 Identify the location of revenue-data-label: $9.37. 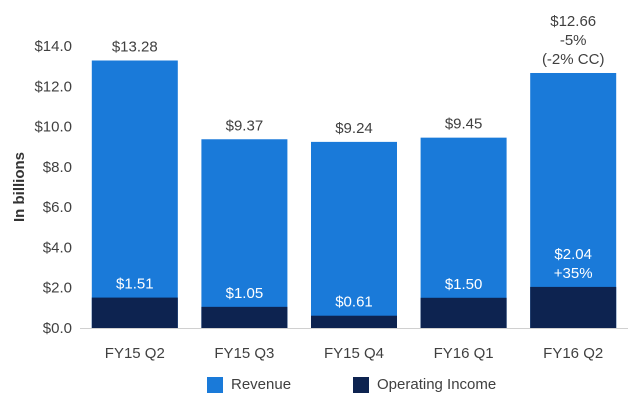
(245, 125).